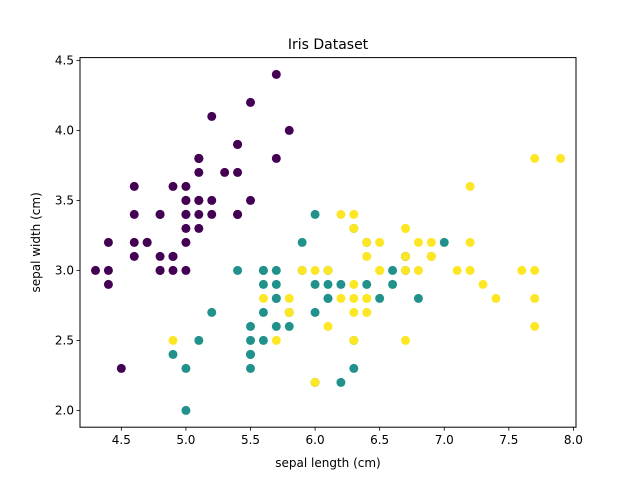 This screenshot has height=485, width=640. Describe the element at coordinates (67, 236) in the screenshot. I see `y-axis-ticks: 2.0 2.5 3.0 3.5 4.0 4.5` at that location.